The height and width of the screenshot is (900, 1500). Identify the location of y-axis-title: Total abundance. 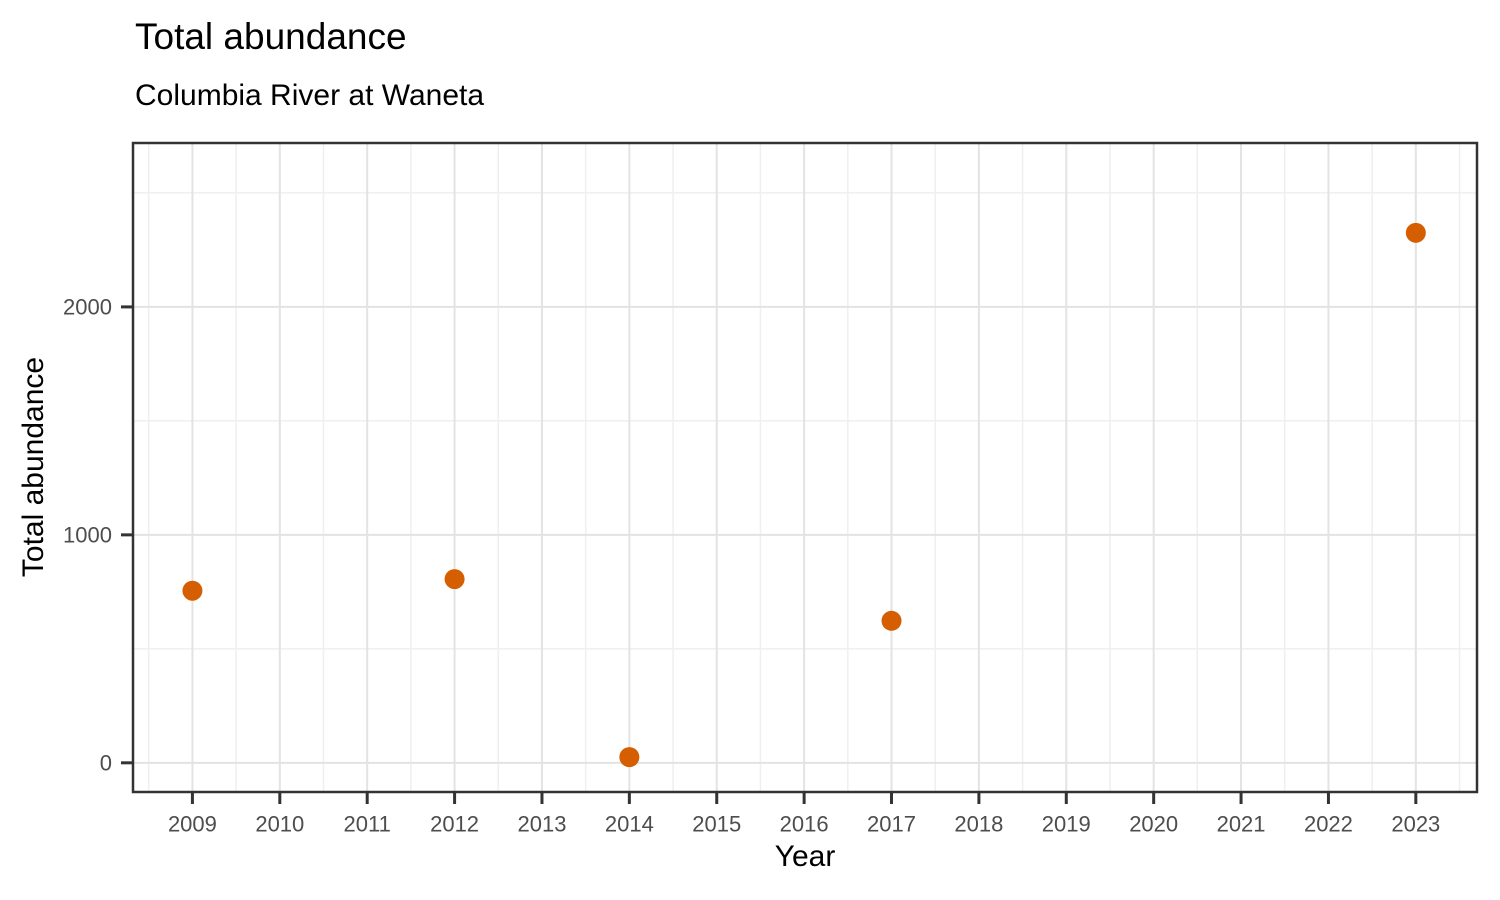
(33, 467).